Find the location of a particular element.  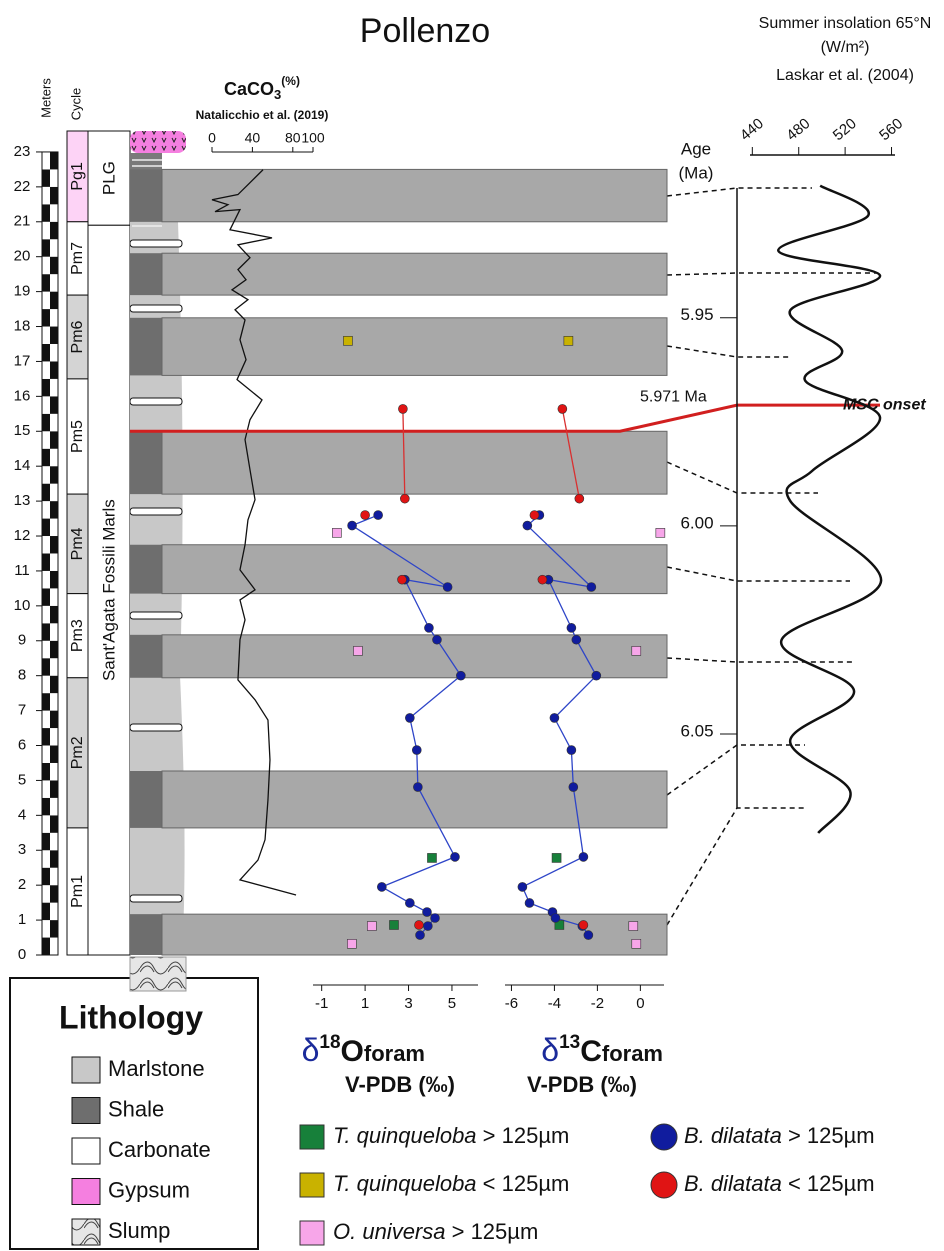

depth-tick-label: 21 is located at coordinates (22, 221).